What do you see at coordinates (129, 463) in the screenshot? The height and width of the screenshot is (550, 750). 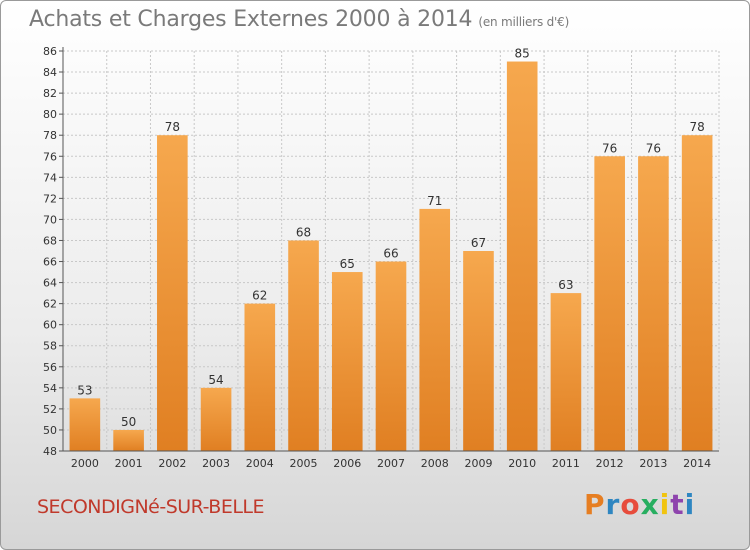 I see `x-tick-label: 2001` at bounding box center [129, 463].